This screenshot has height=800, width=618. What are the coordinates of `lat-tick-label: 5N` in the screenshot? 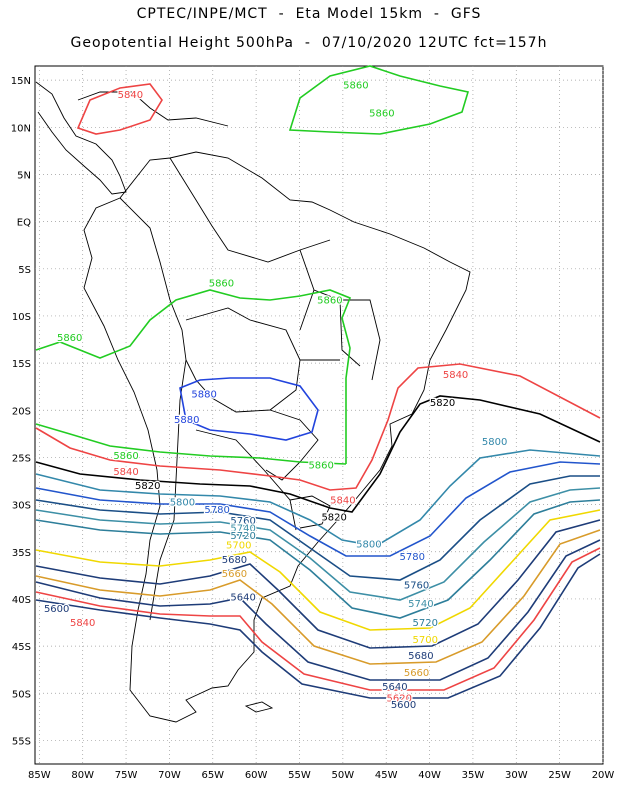 It's located at (24, 175).